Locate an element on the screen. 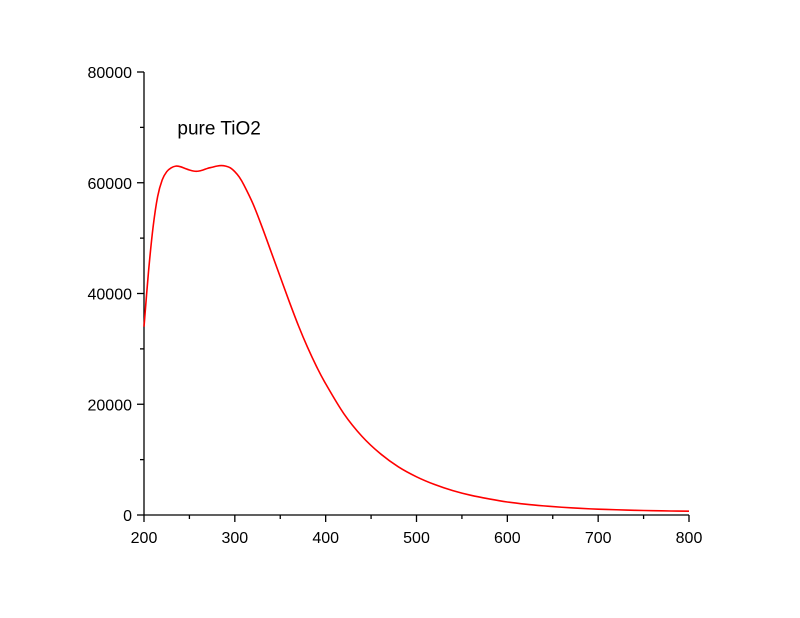  x-tick-label: 600 is located at coordinates (507, 538).